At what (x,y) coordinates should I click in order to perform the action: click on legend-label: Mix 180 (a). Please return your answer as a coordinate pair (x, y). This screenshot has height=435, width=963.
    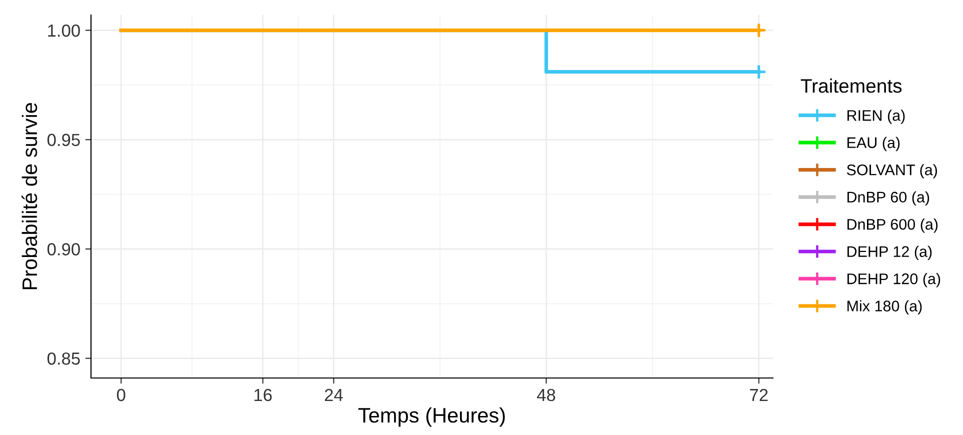
    Looking at the image, I should click on (884, 307).